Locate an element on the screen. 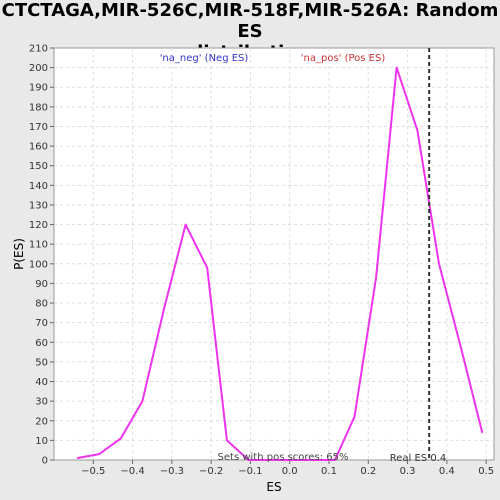 This screenshot has height=500, width=500. x-tick-label: 0.1 is located at coordinates (329, 471).